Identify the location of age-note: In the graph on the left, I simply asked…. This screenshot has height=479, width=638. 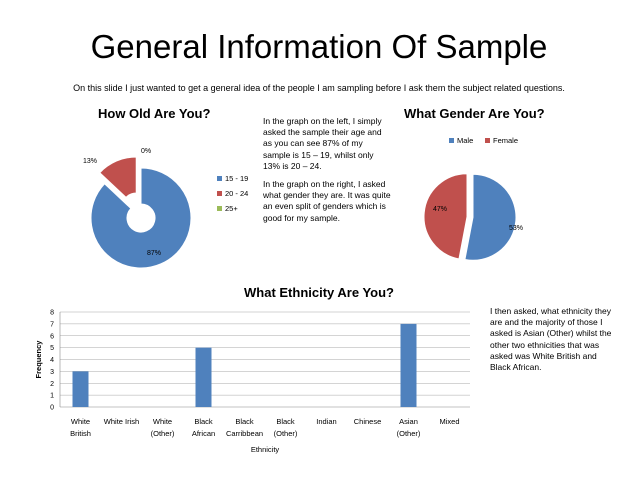
(322, 143).